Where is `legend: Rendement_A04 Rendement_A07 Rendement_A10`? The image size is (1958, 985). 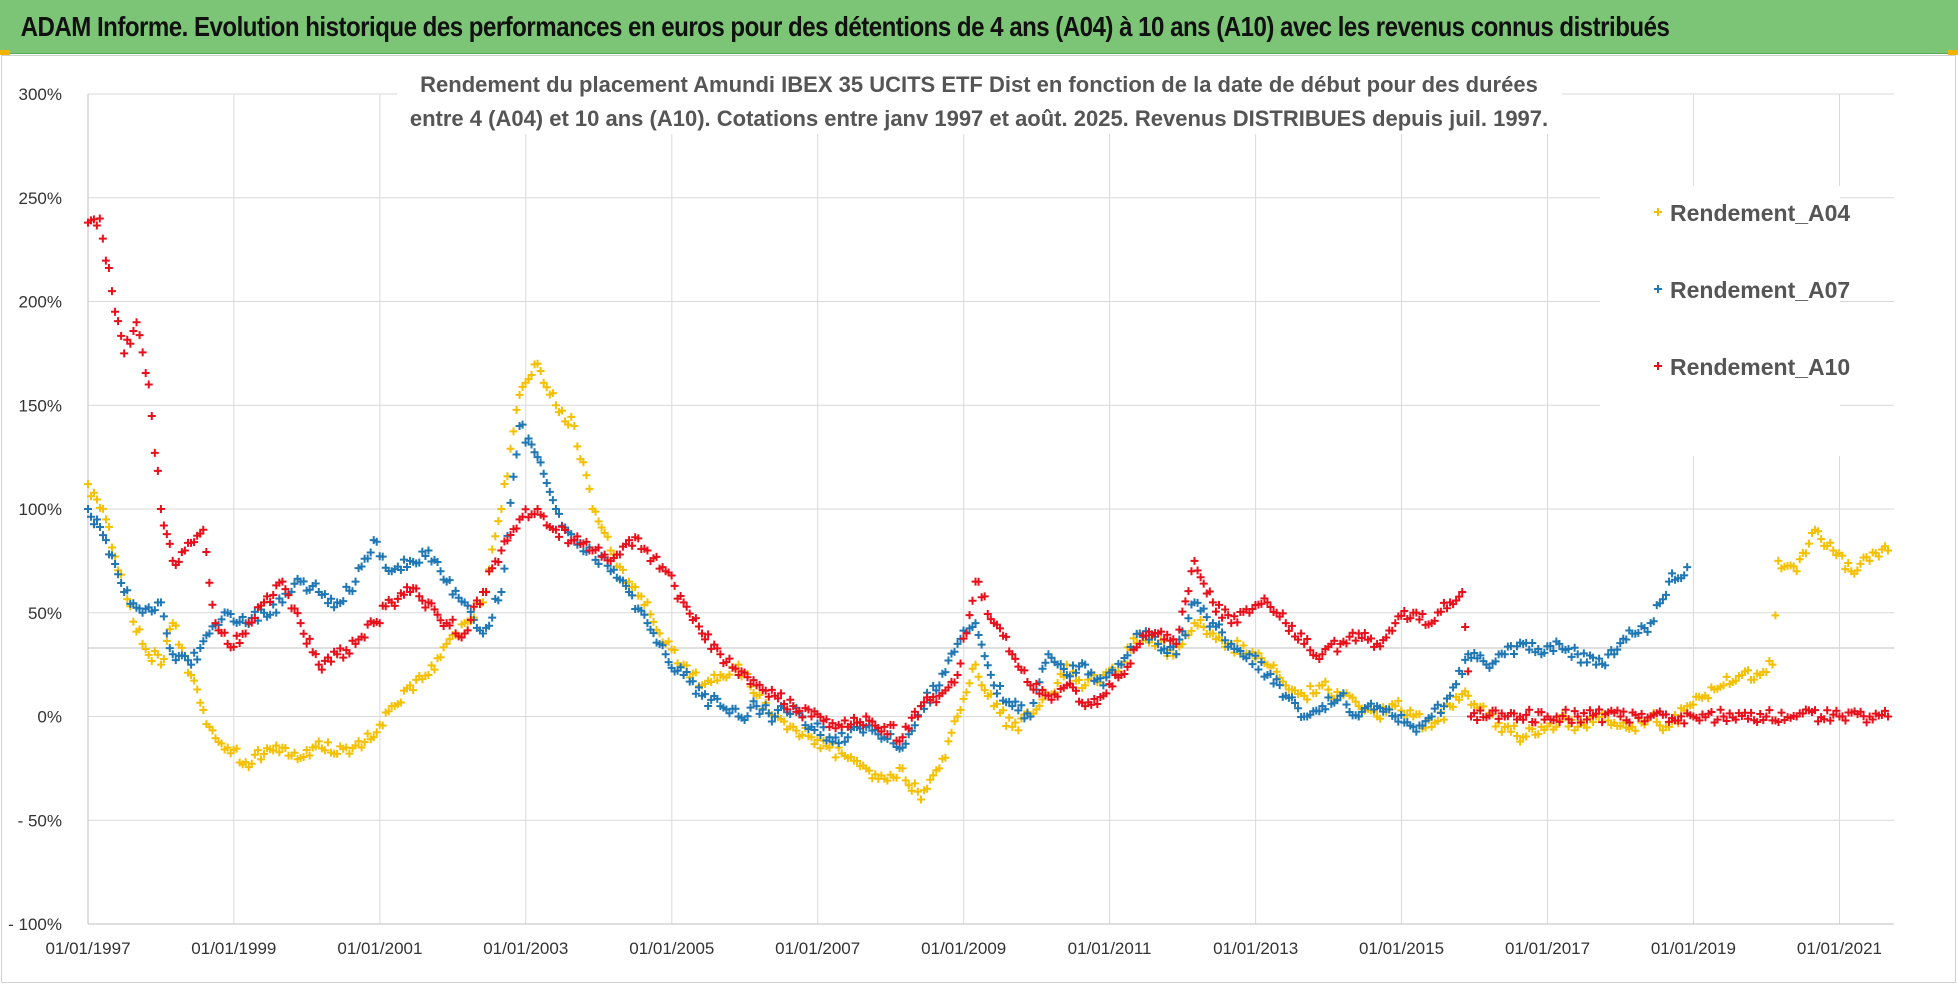
legend: Rendement_A04 Rendement_A07 Rendement_A10 is located at coordinates (1725, 321).